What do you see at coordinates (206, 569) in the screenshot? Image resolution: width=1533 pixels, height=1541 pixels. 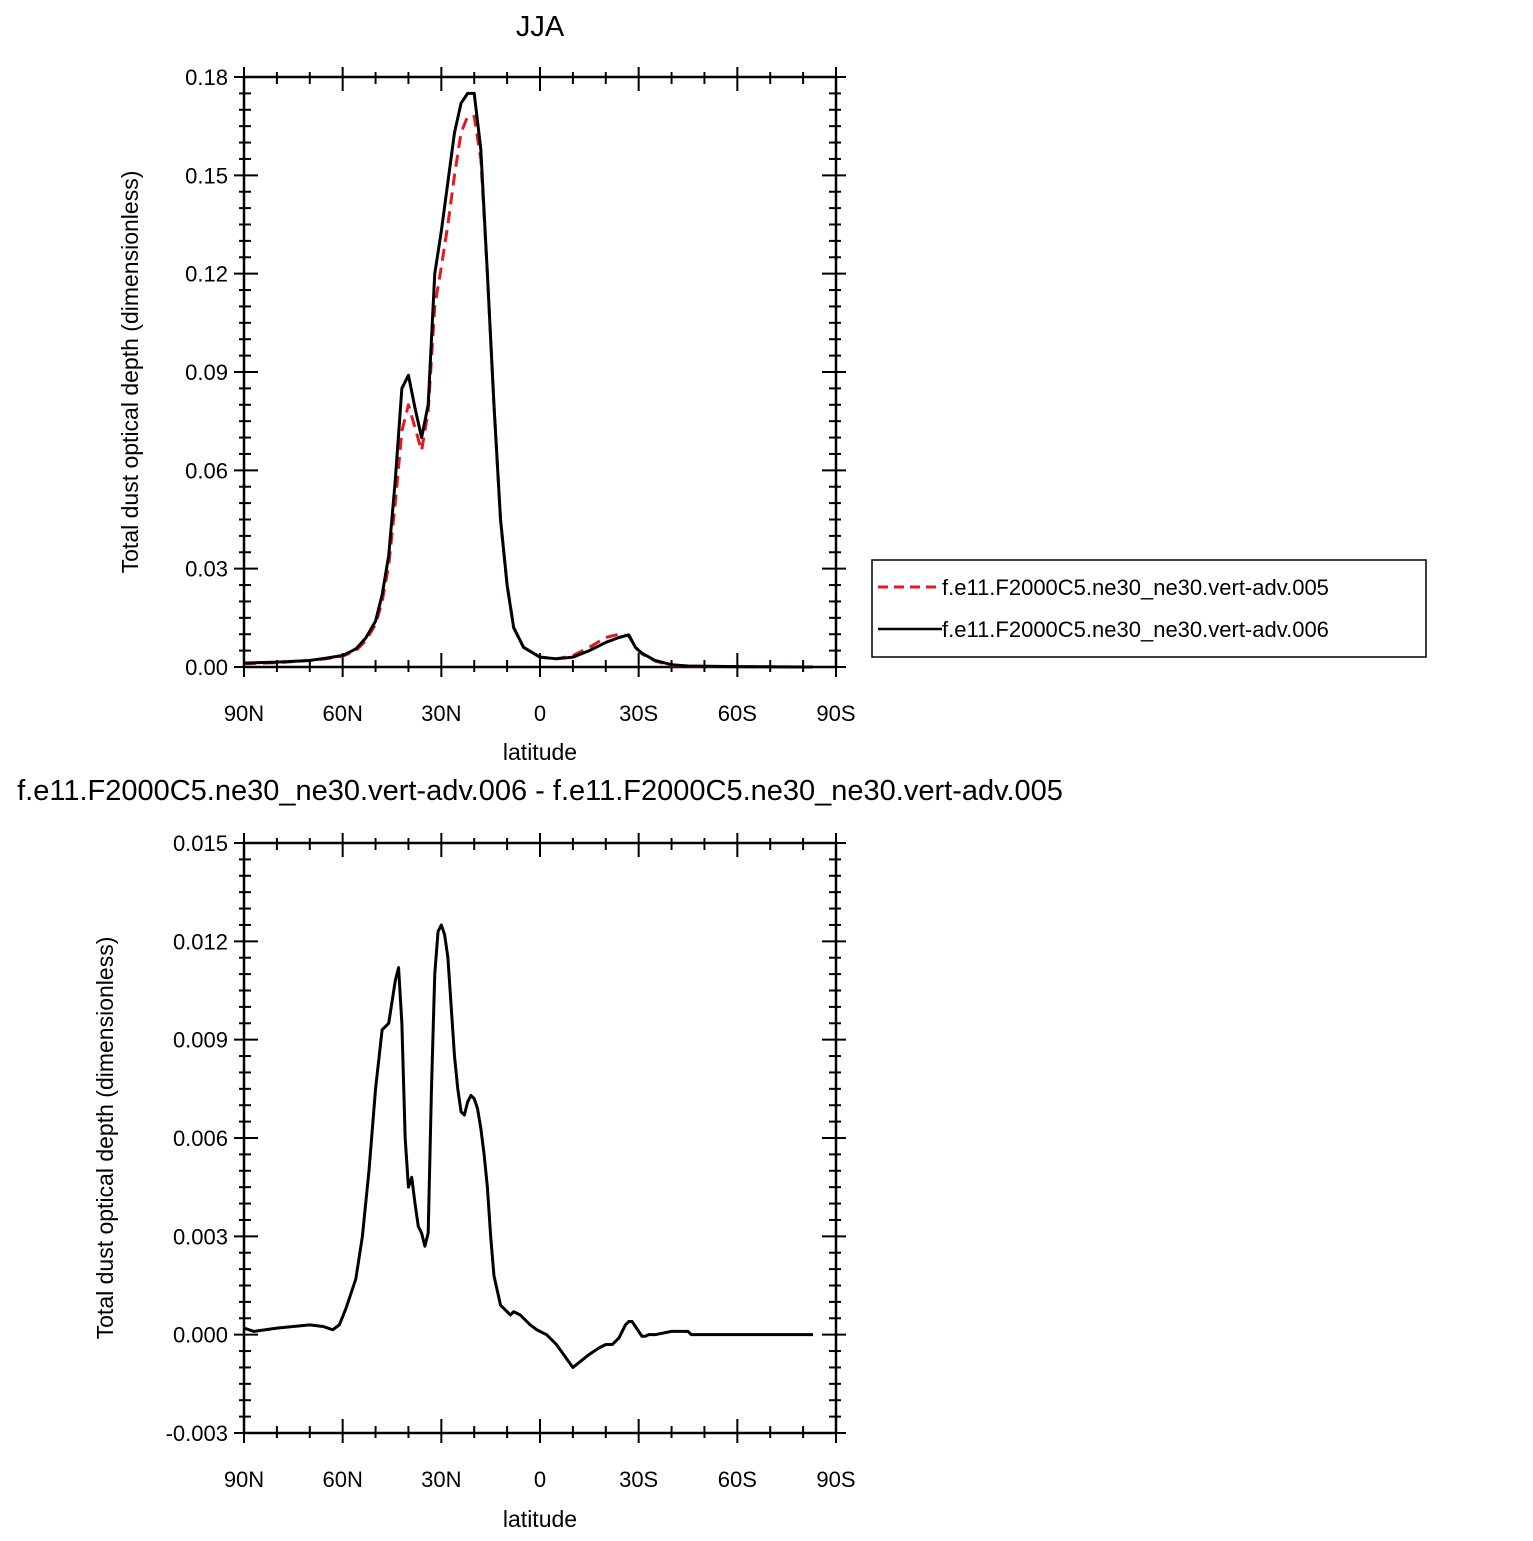 I see `top-y-tick-label: 0.03` at bounding box center [206, 569].